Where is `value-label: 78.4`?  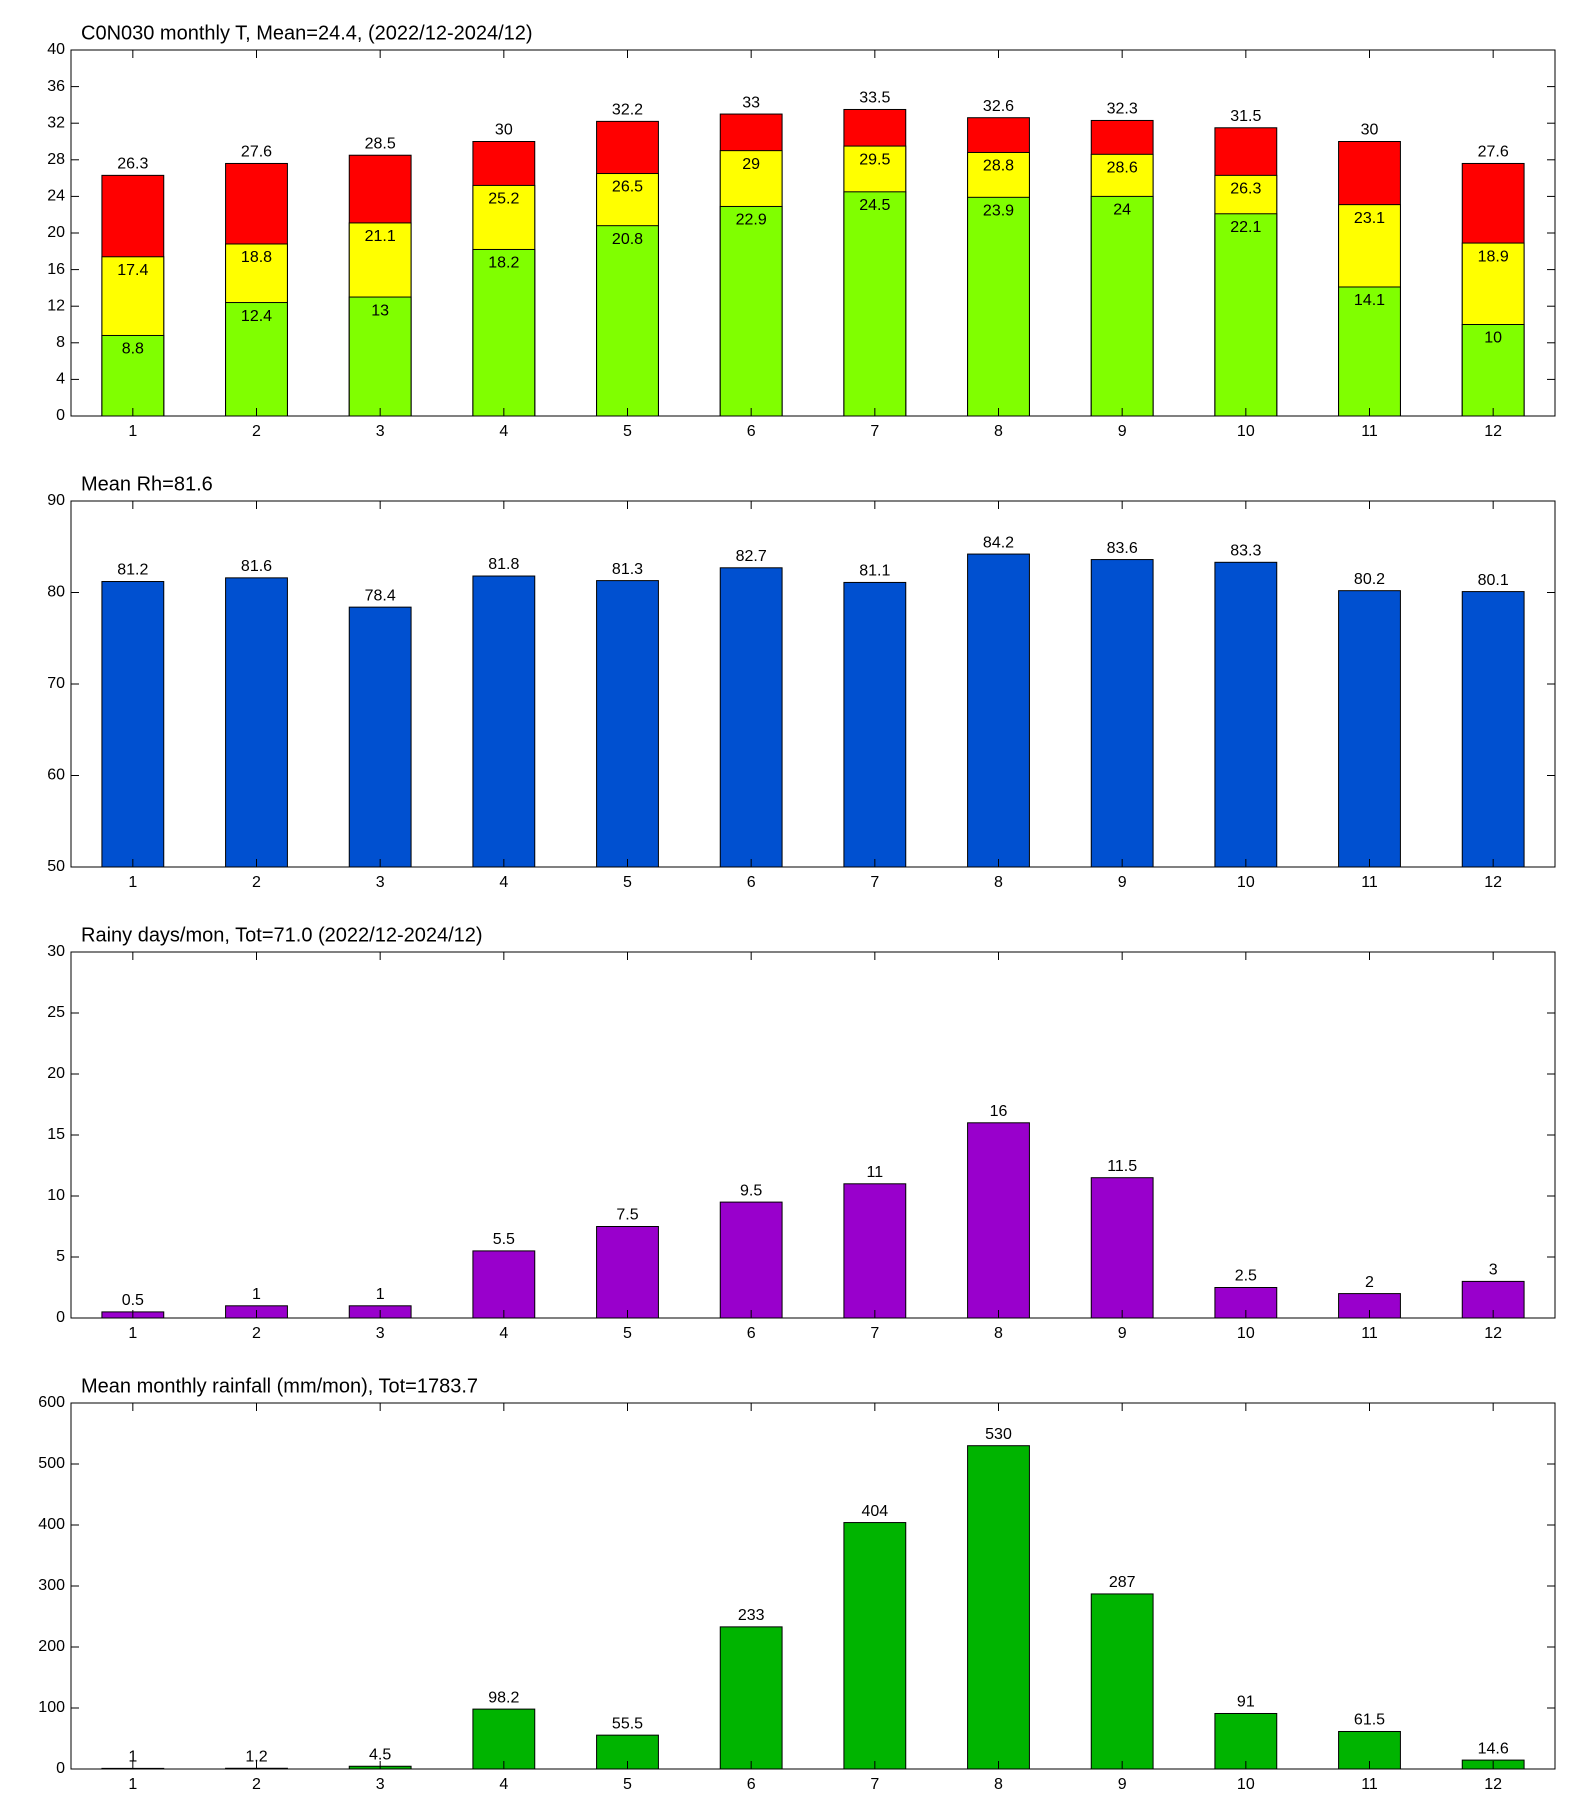 value-label: 78.4 is located at coordinates (380, 595).